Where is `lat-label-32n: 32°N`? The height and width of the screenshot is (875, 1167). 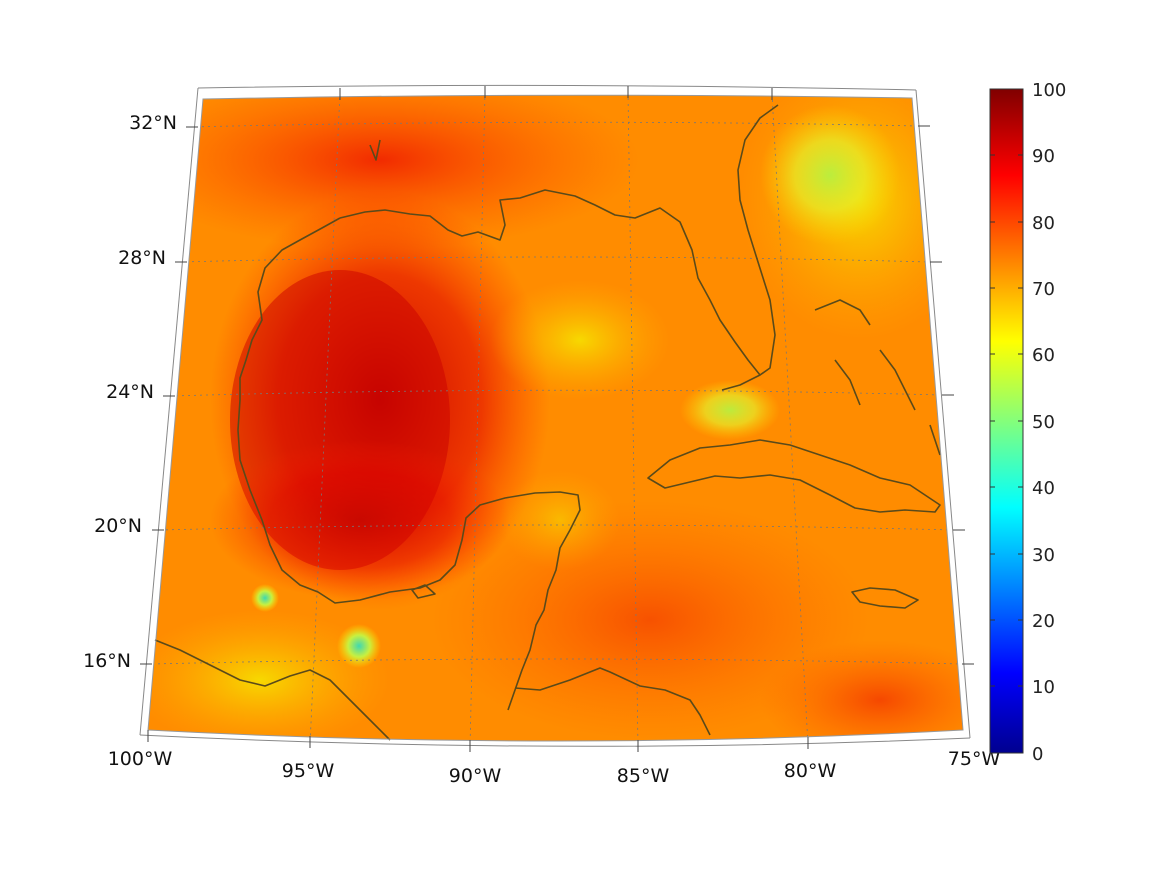
lat-label-32n: 32°N is located at coordinates (153, 123).